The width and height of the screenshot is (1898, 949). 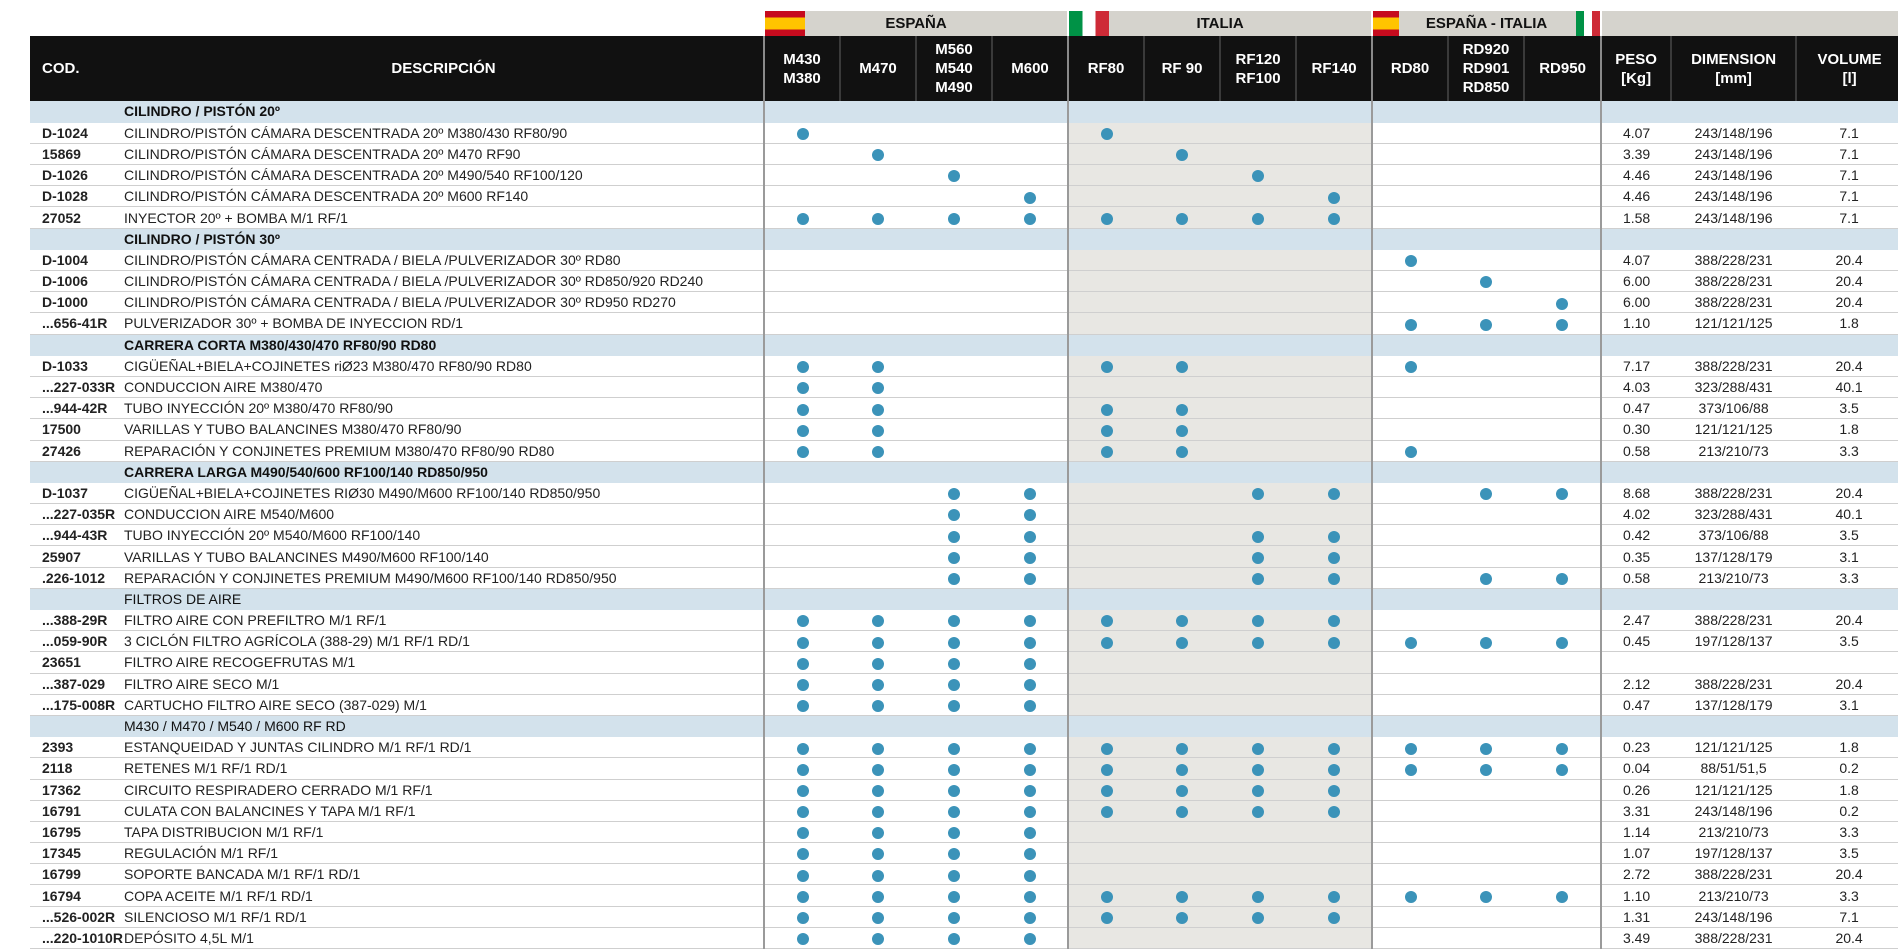 What do you see at coordinates (444, 599) in the screenshot?
I see `section-title: FILTROS DE AIRE` at bounding box center [444, 599].